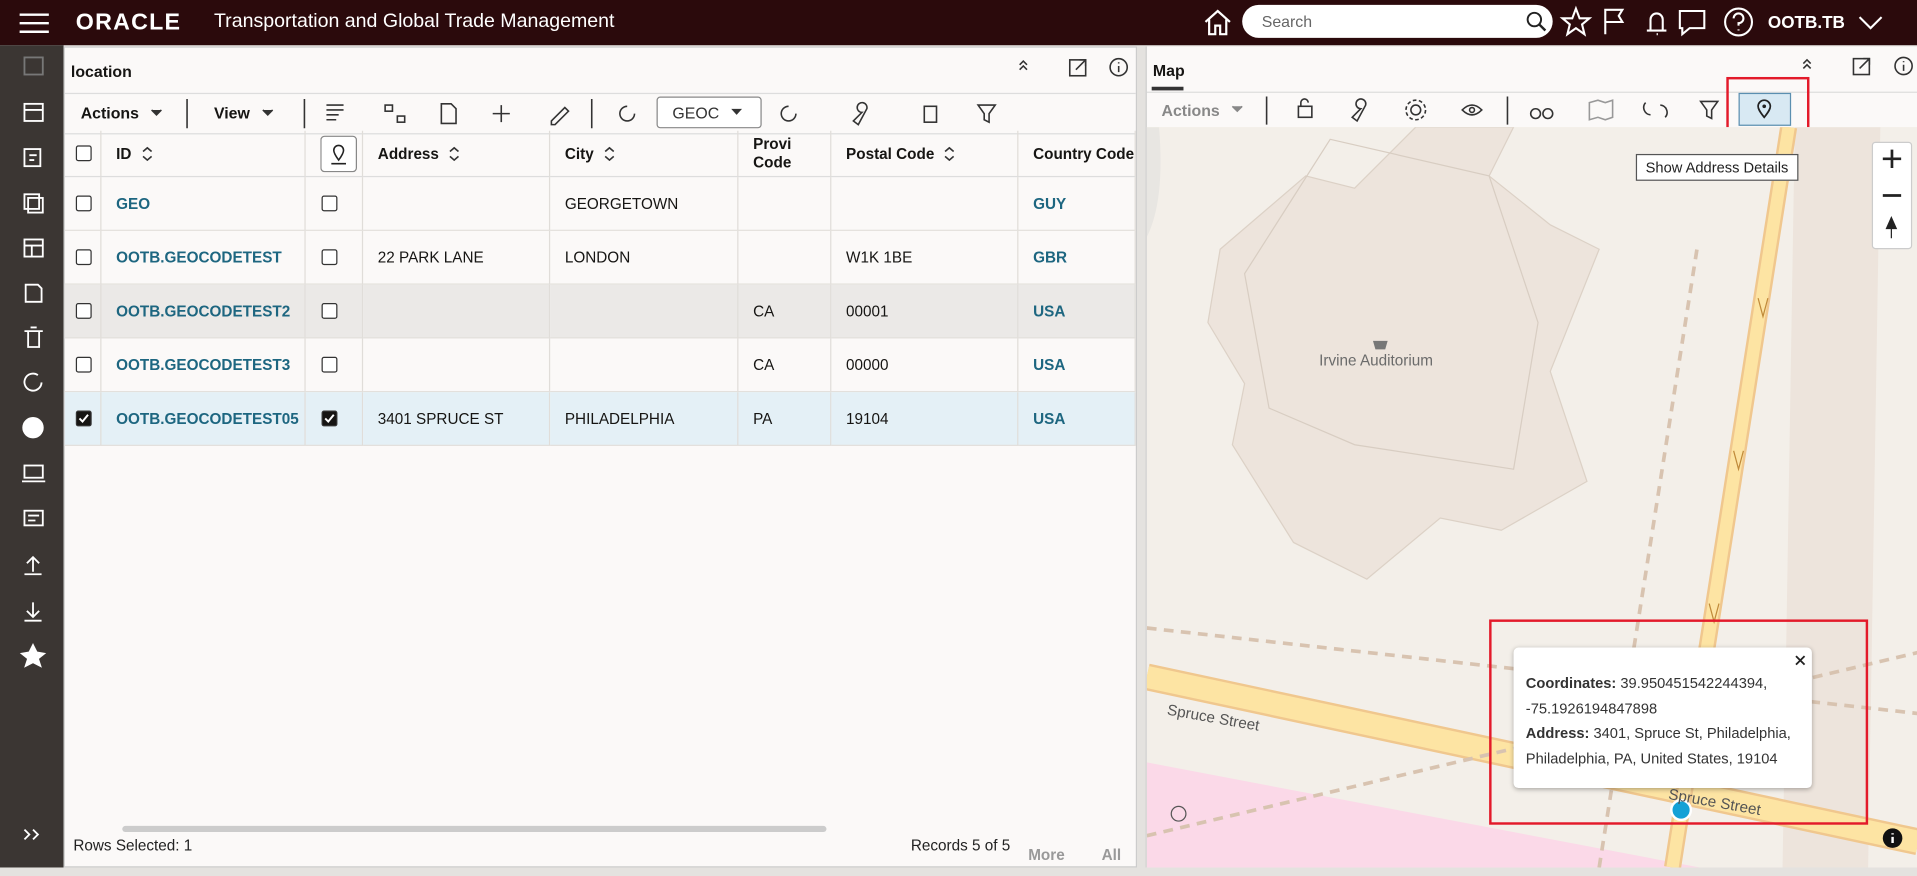  I want to click on header-icons, so click(1724, 22).